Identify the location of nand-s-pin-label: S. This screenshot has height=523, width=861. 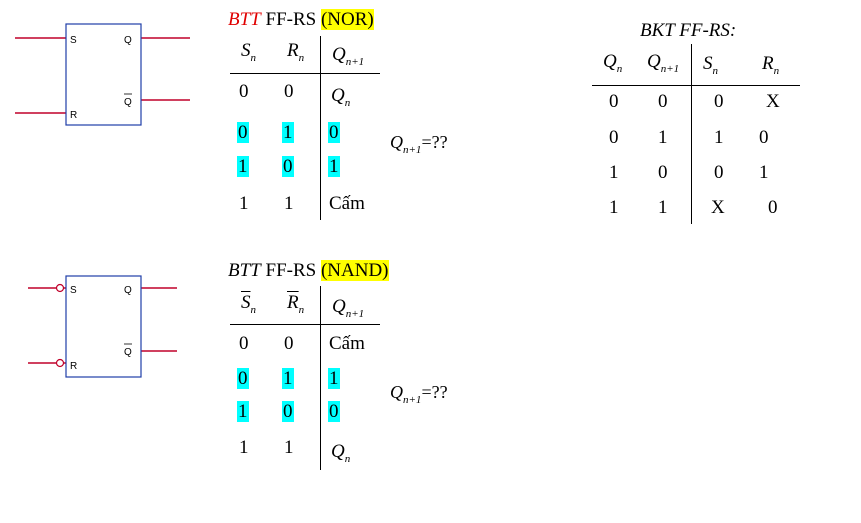
(73, 290).